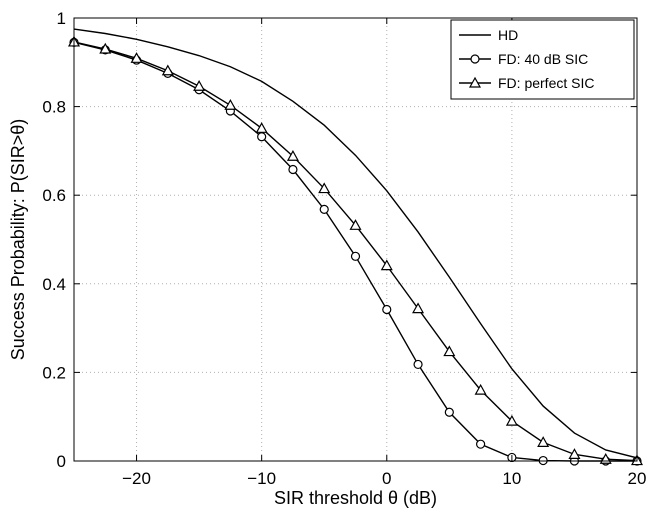 The image size is (654, 518). Describe the element at coordinates (136, 478) in the screenshot. I see `x-tick-label: −20` at that location.